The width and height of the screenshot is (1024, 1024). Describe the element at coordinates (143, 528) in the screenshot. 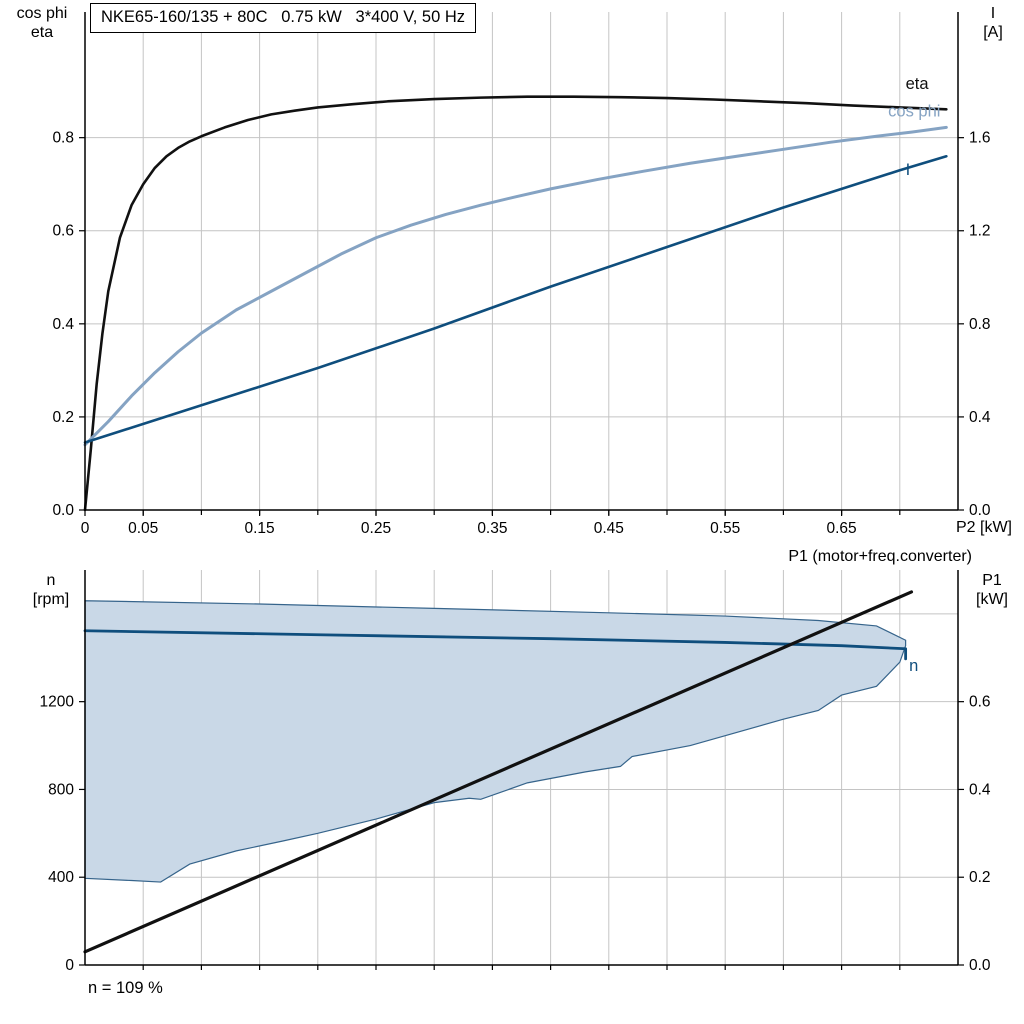

I see `svg-text: 0.05` at that location.